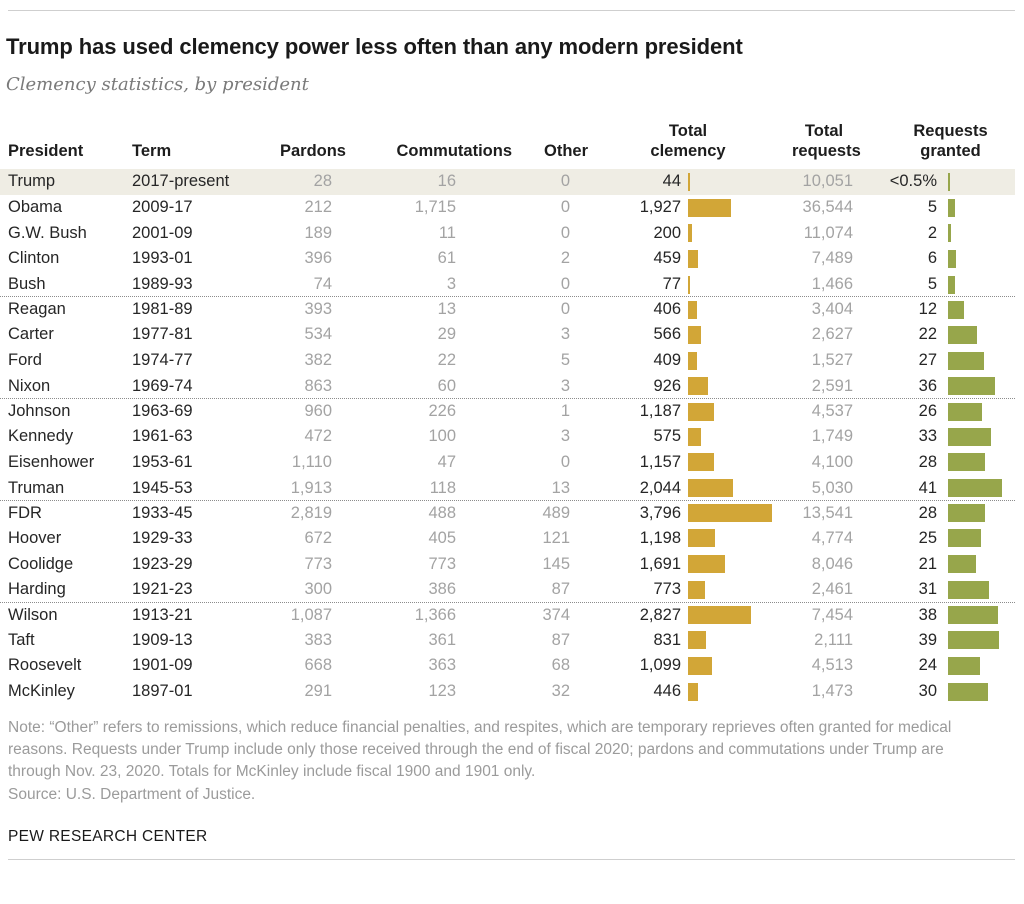 The image size is (1024, 904). Describe the element at coordinates (660, 411) in the screenshot. I see `total-clemency-cell: 1,187` at that location.